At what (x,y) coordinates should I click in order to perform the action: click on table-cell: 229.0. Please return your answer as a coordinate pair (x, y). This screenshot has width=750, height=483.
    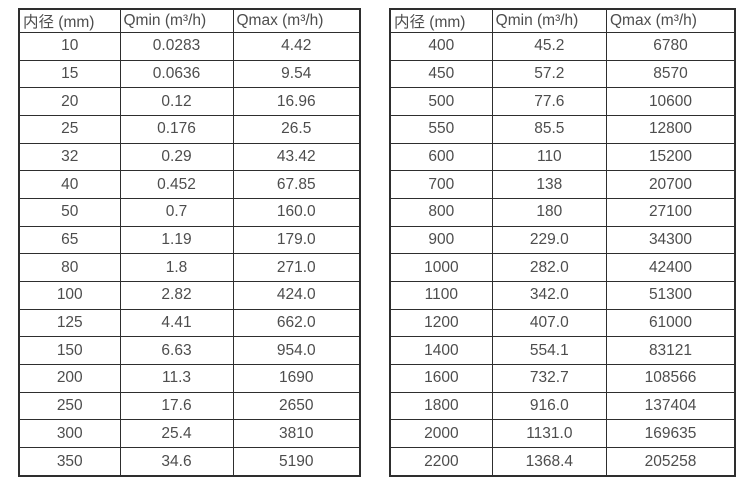
    Looking at the image, I should click on (549, 240).